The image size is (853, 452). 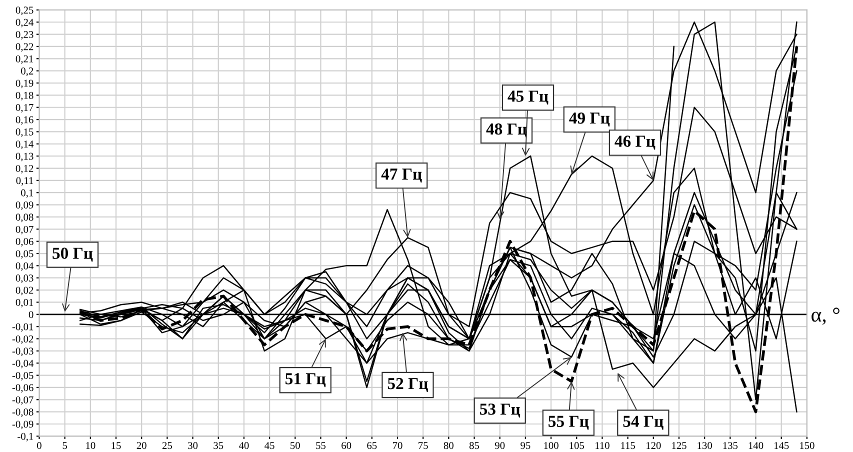 I want to click on y-tick-label: -0,01, so click(x=23, y=327).